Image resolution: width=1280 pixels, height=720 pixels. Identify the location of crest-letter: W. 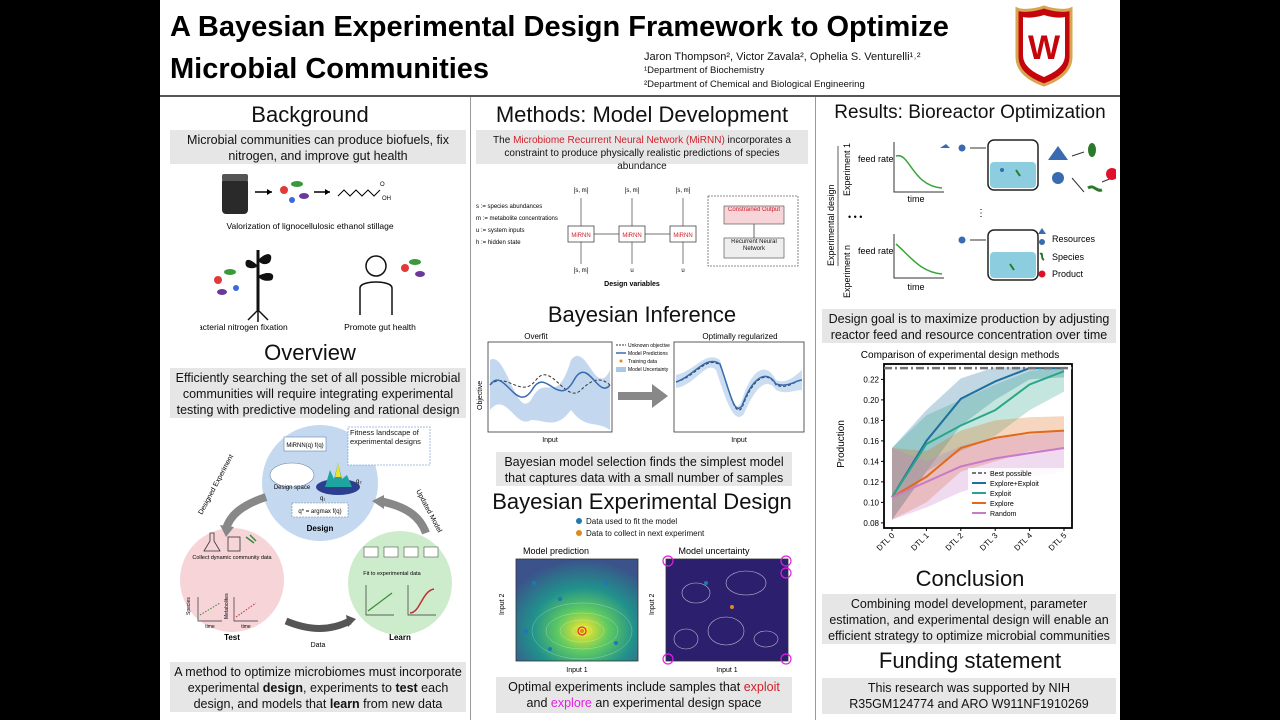
(1044, 48).